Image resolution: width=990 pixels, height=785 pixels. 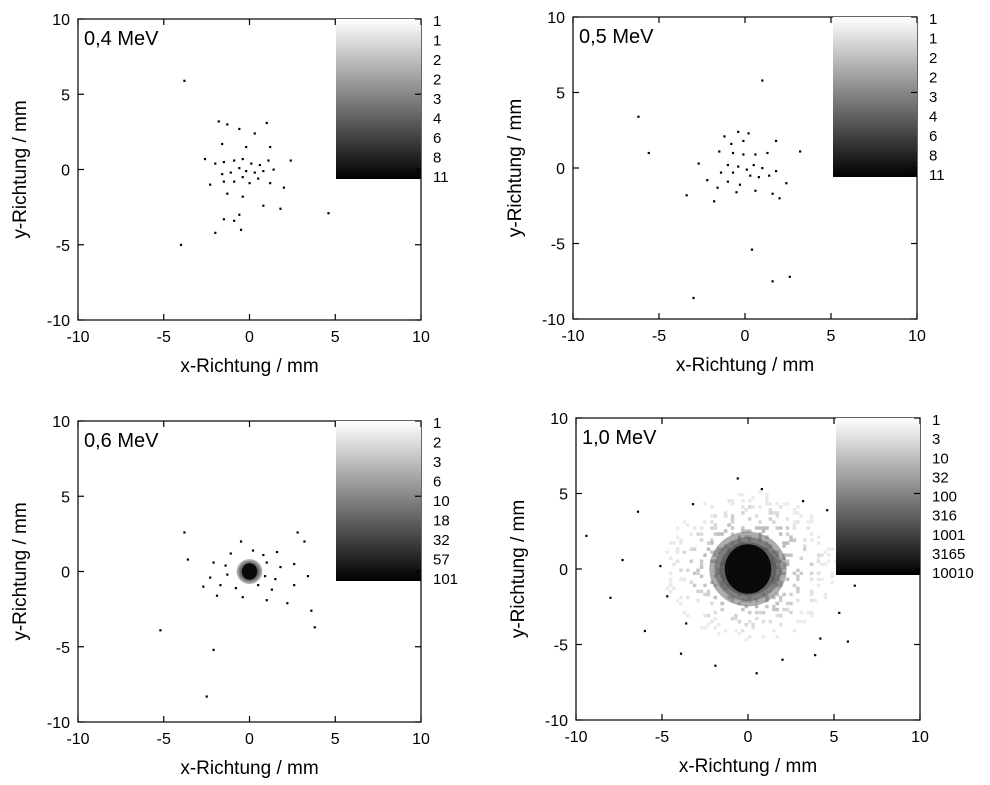 I want to click on y-tick-label: 0, so click(x=563, y=570).